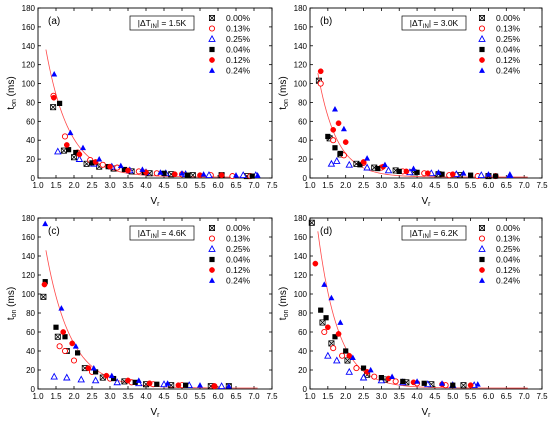  What do you see at coordinates (164, 185) in the screenshot?
I see `x-tick-label: 4.5` at bounding box center [164, 185].